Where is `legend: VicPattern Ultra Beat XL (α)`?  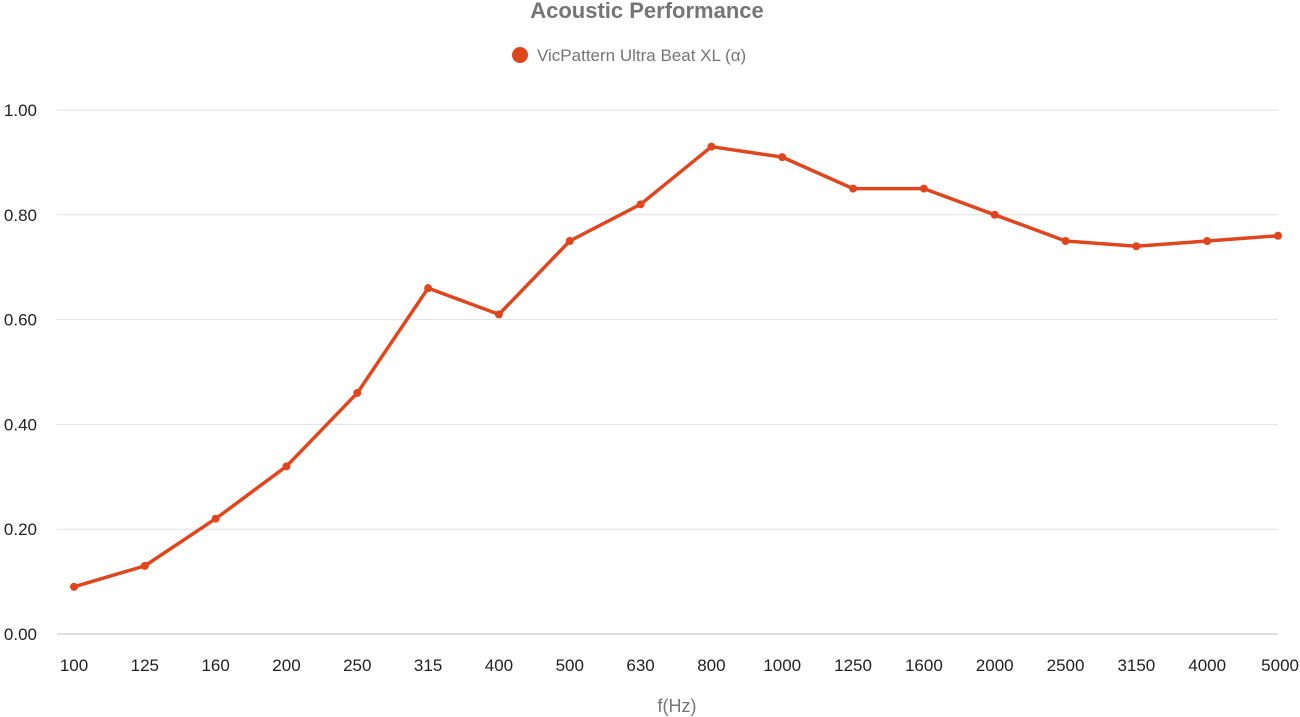
legend: VicPattern Ultra Beat XL (α) is located at coordinates (629, 55).